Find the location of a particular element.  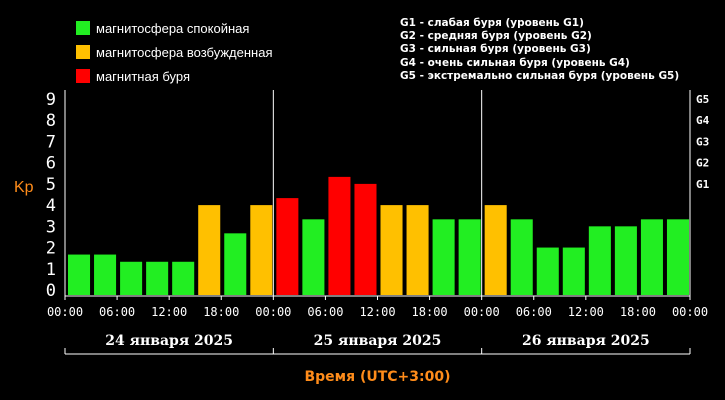

g-tick-label: G1 is located at coordinates (703, 184).